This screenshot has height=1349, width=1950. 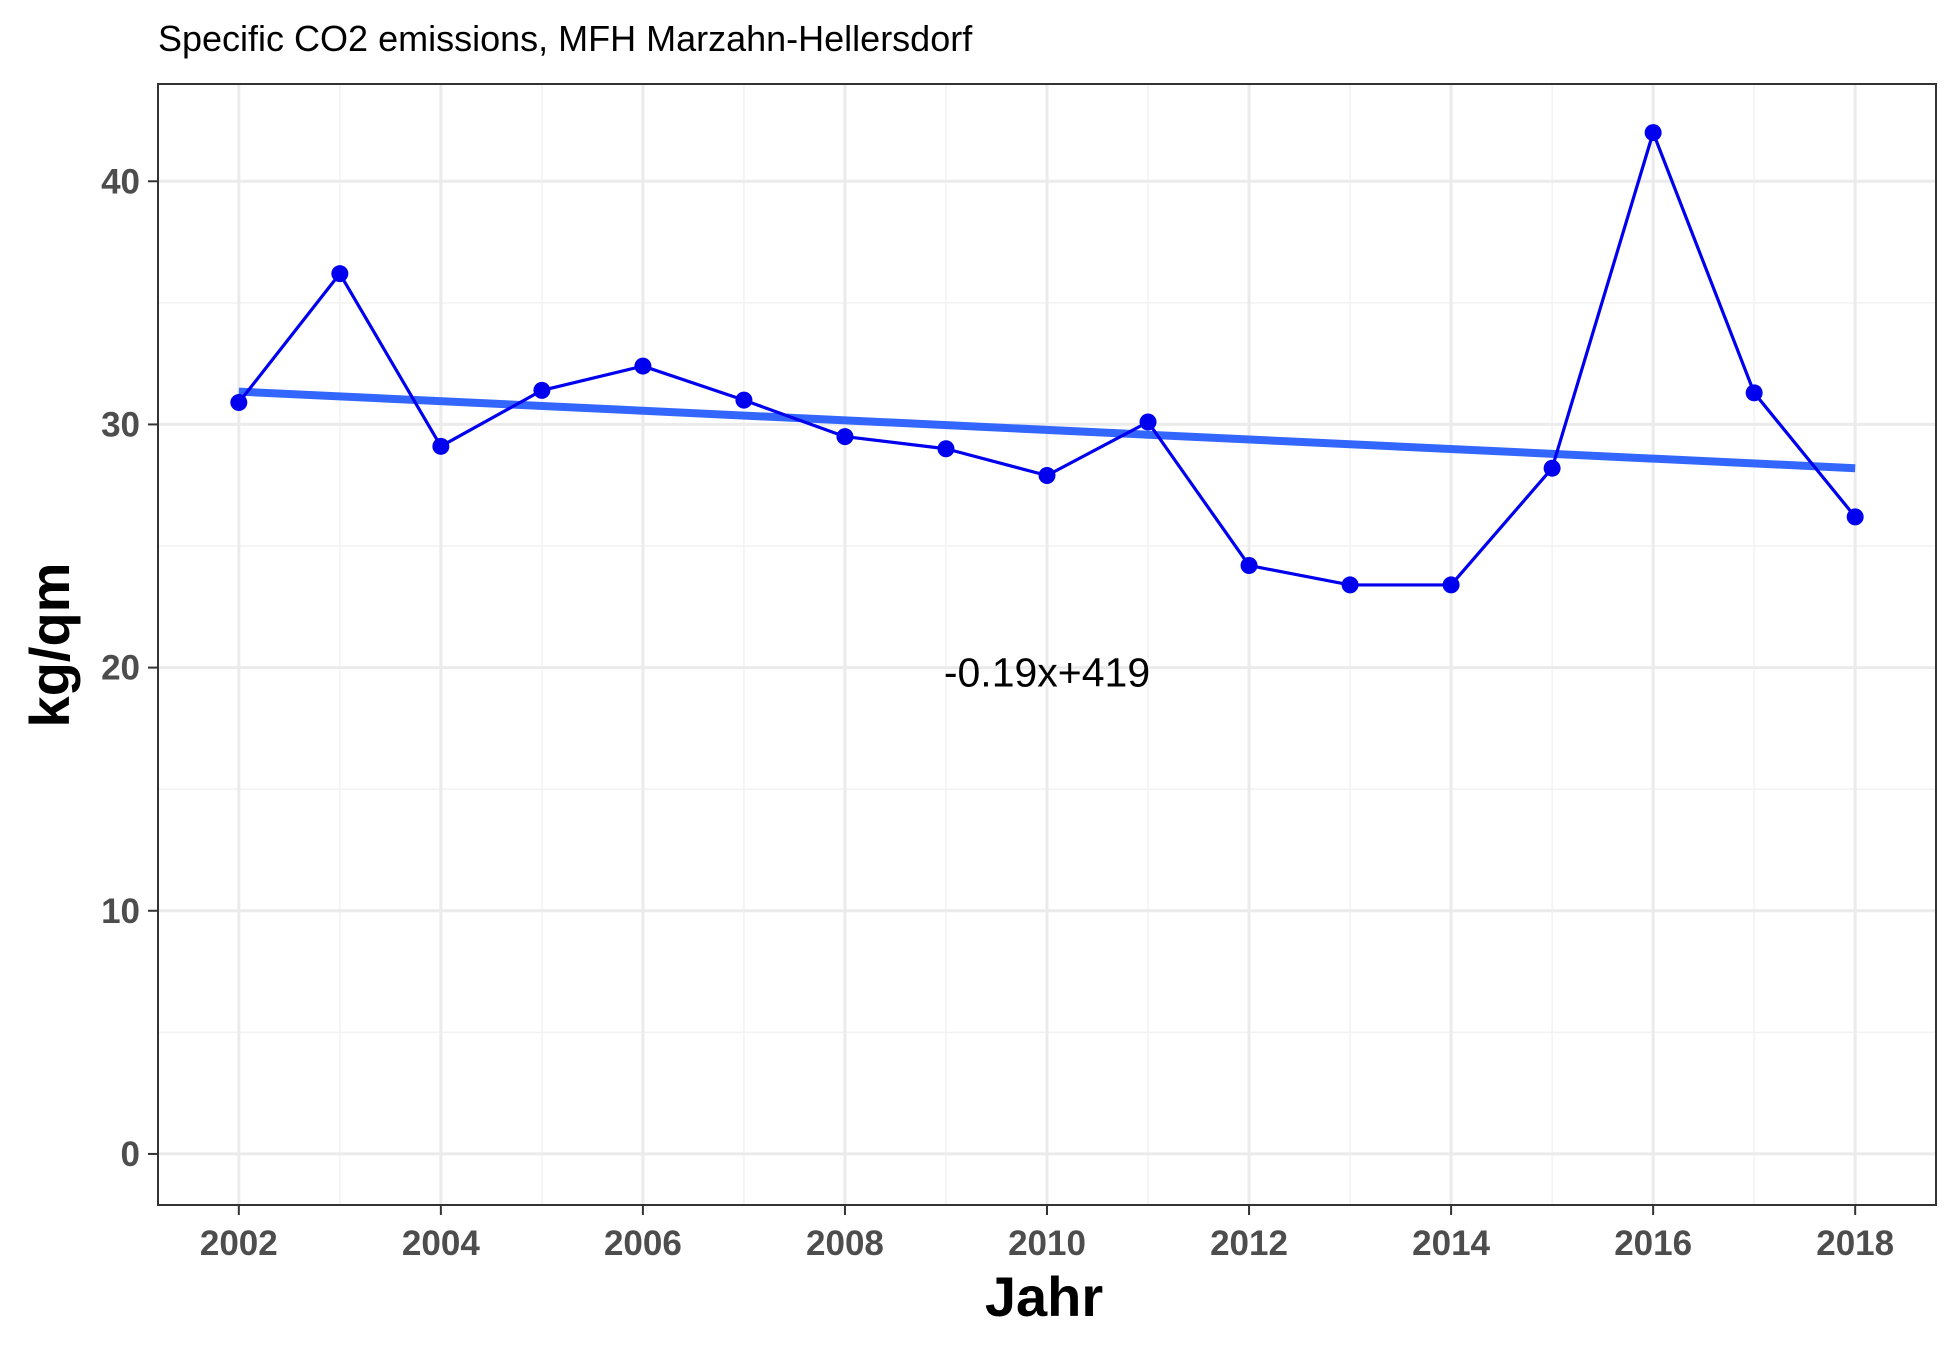 I want to click on x-tick-label: 2014, so click(x=1451, y=1243).